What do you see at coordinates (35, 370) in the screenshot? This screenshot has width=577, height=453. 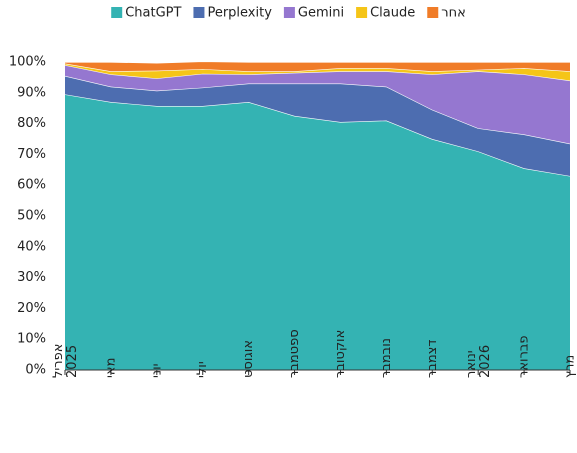 I see `y-tick-label: 0%` at bounding box center [35, 370].